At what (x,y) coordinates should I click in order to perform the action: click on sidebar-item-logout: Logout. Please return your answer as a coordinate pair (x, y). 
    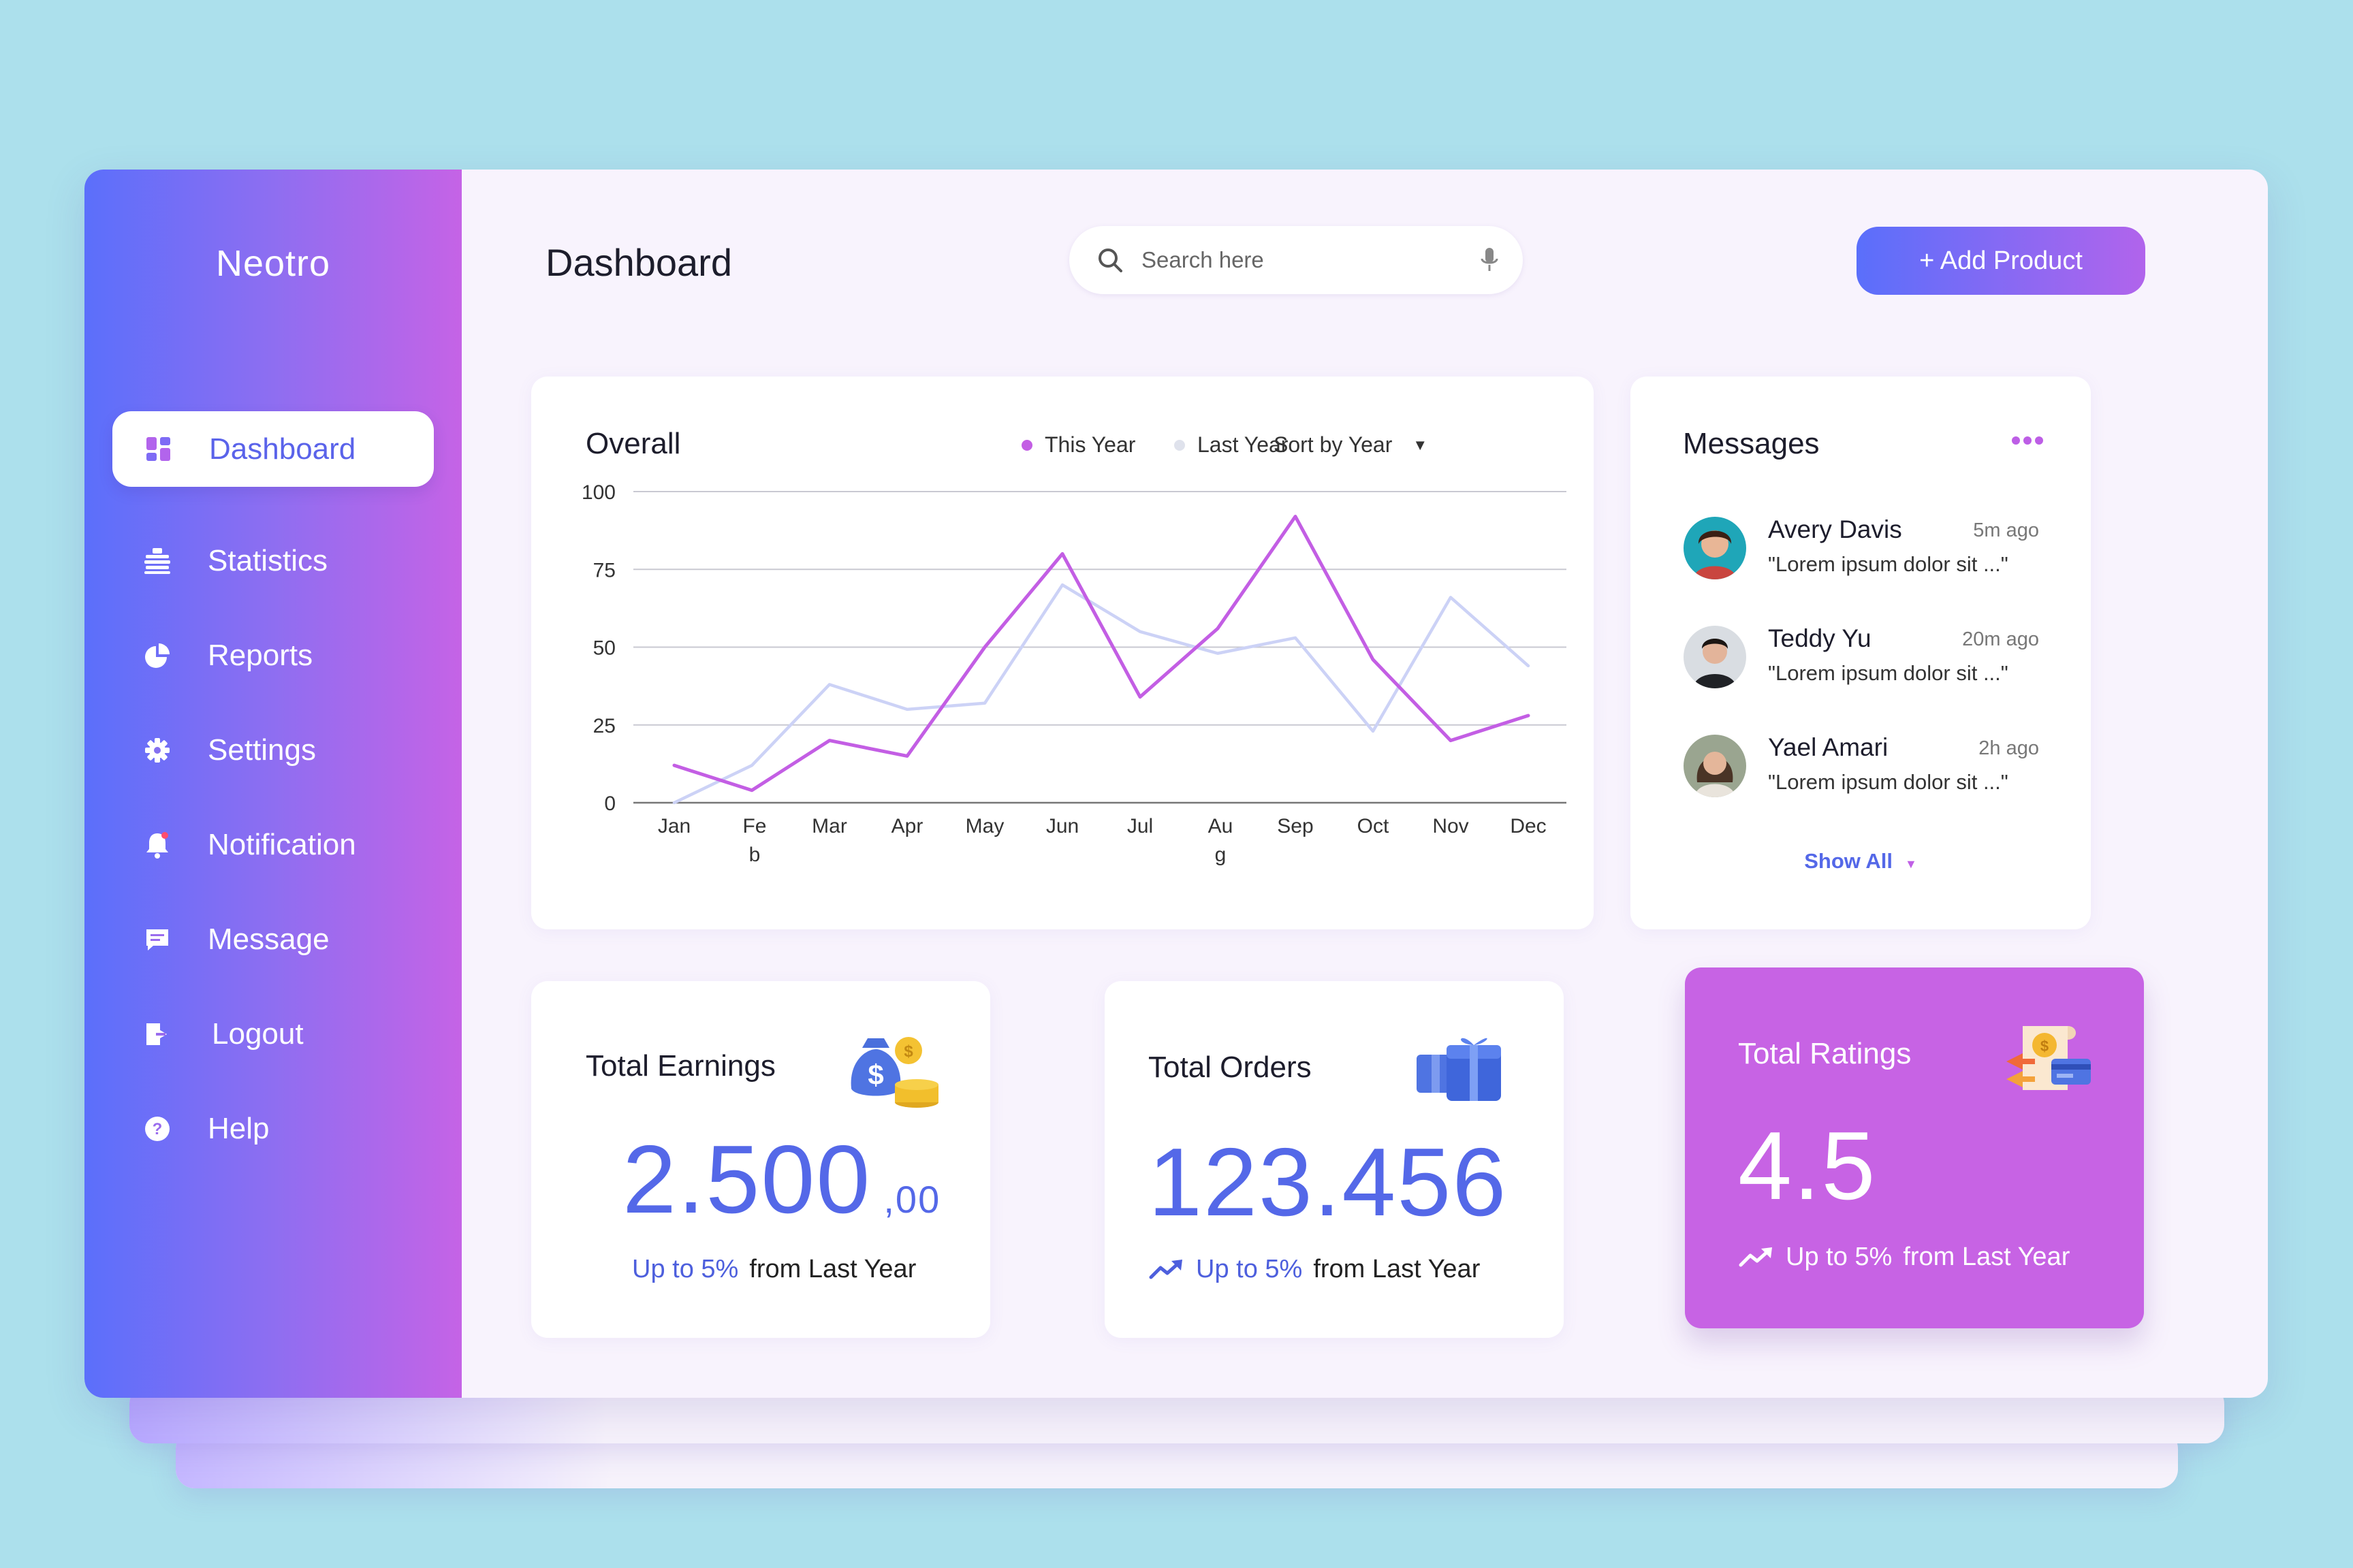
    Looking at the image, I should click on (273, 1034).